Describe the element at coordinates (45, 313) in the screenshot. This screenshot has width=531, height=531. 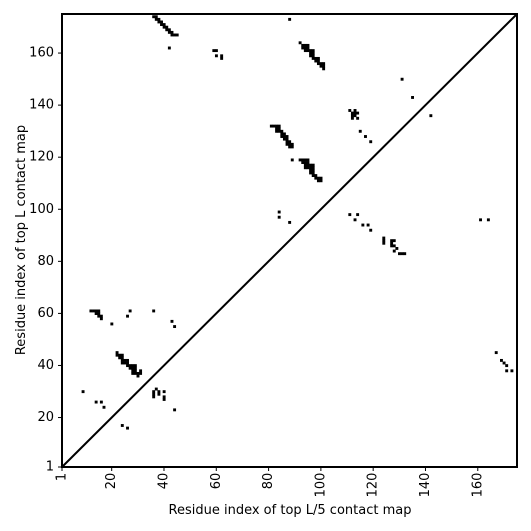
I see `y-tick-label: 60` at that location.